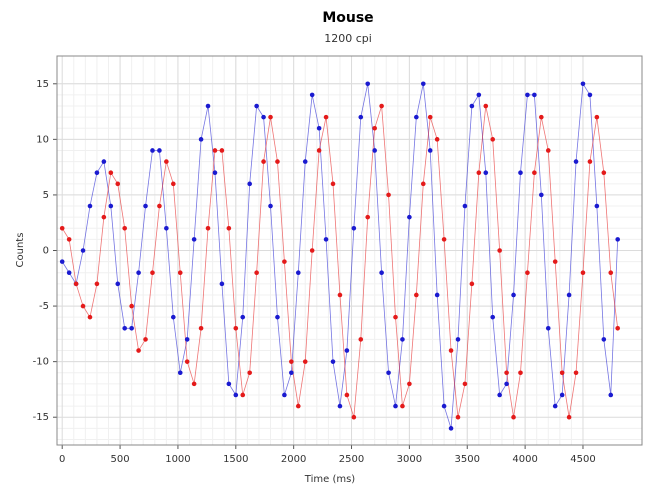 The image size is (660, 495). What do you see at coordinates (42, 139) in the screenshot?
I see `y-tick-label: 10` at bounding box center [42, 139].